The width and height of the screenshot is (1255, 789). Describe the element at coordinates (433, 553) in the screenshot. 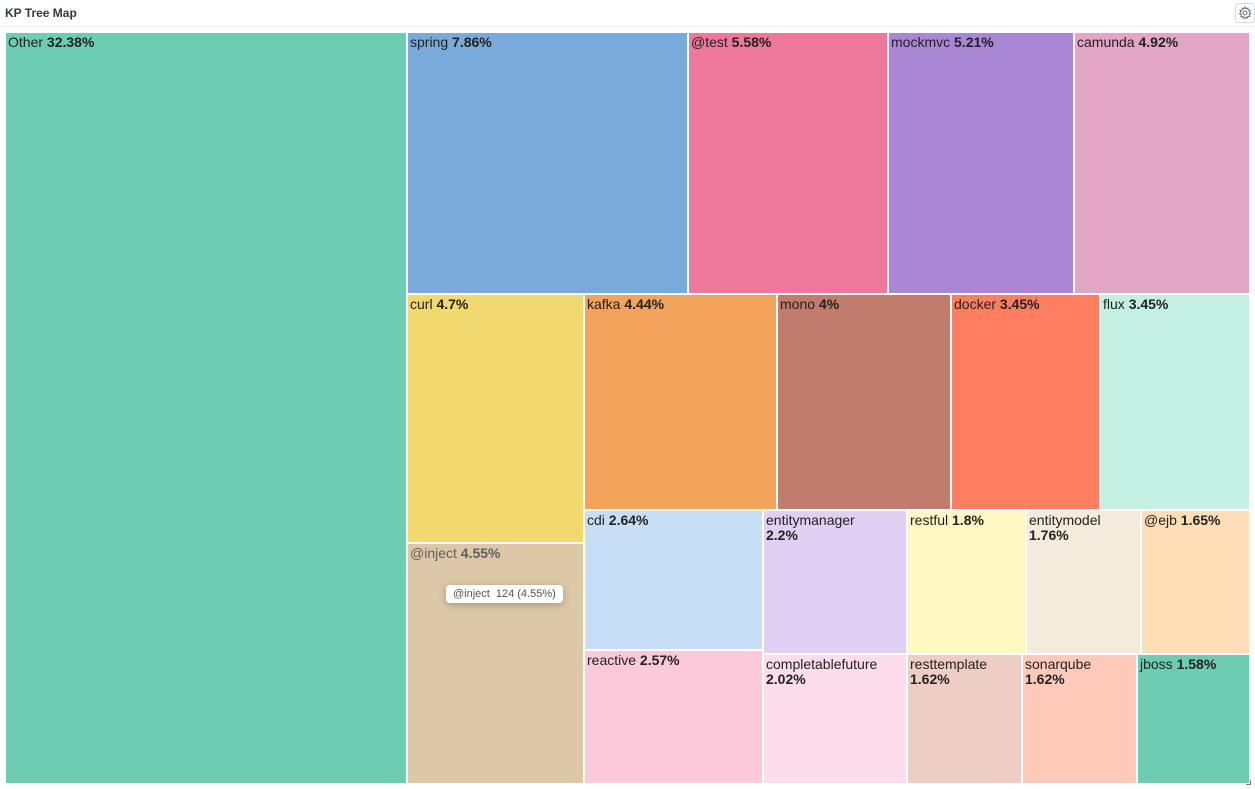

I see `cell-name: @inject` at that location.